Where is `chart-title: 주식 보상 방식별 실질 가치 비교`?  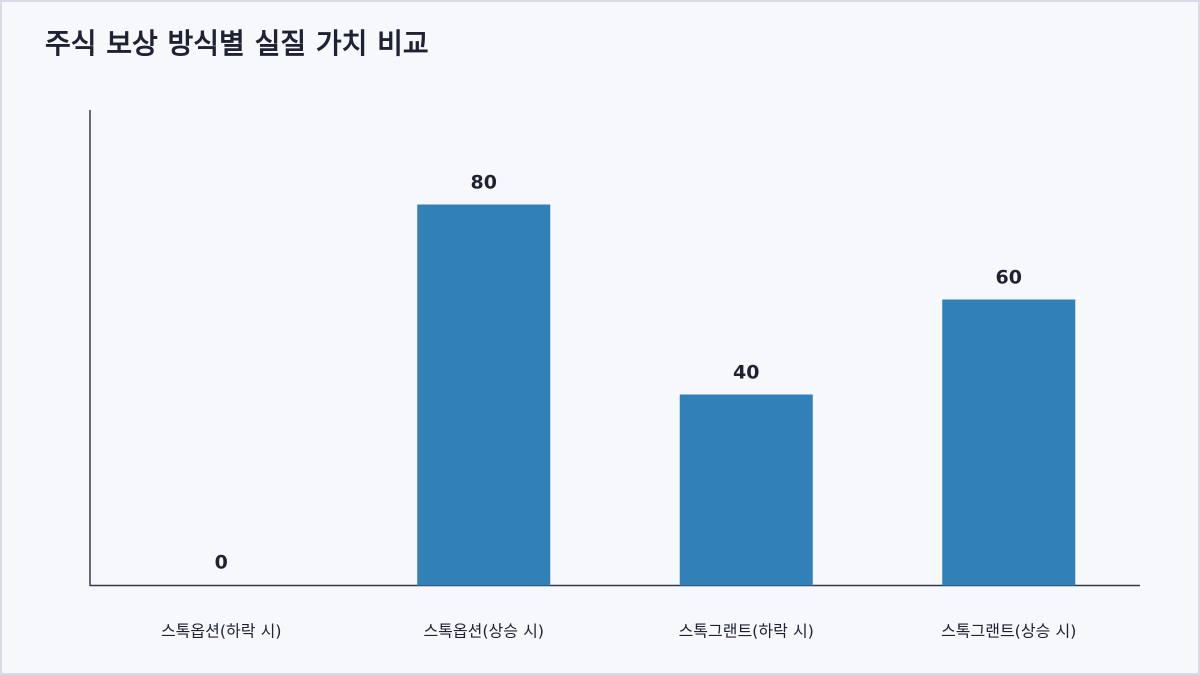 chart-title: 주식 보상 방식별 실질 가치 비교 is located at coordinates (237, 43).